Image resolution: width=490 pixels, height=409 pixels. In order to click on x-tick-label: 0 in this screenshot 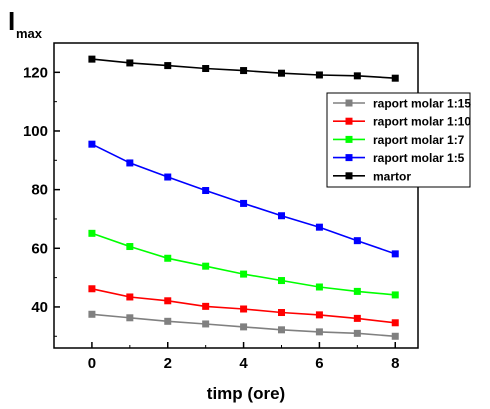, I will do `click(92, 363)`.